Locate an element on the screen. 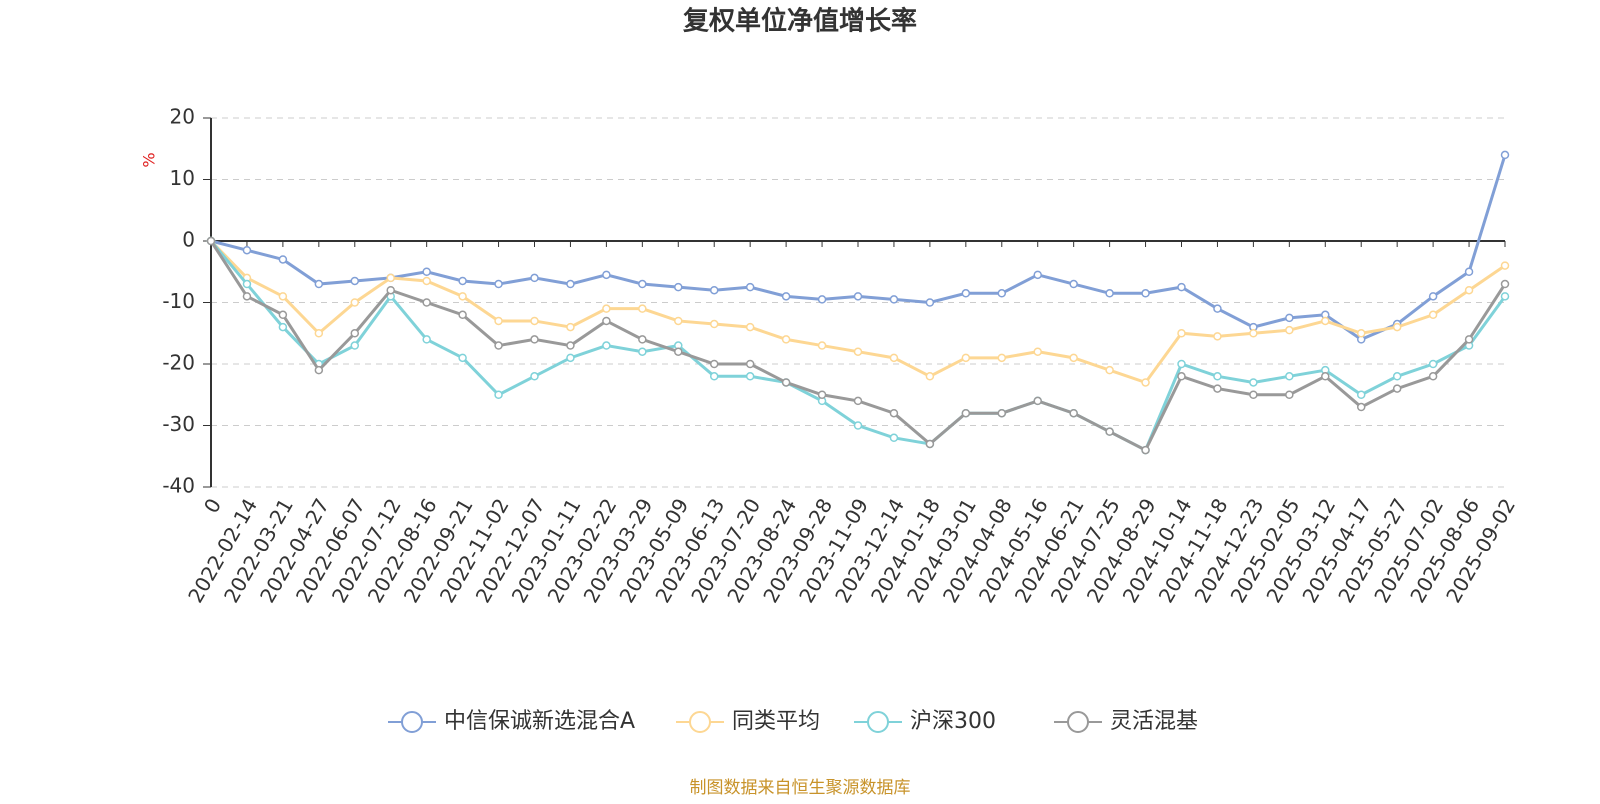 The width and height of the screenshot is (1600, 804). legend-item: 沪深300 is located at coordinates (925, 721).